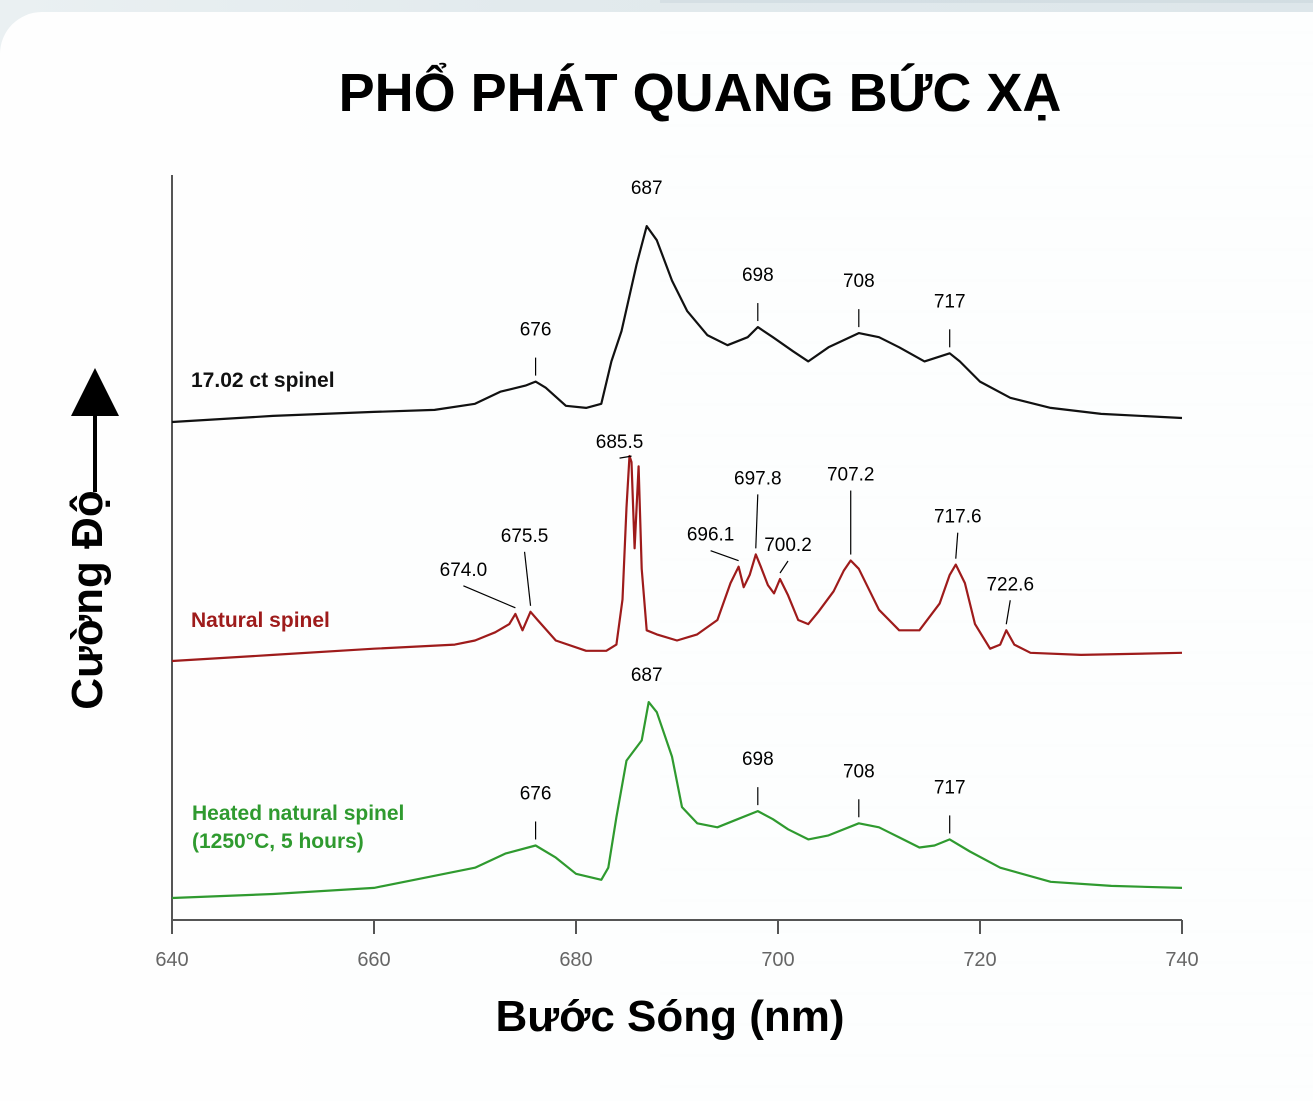 The image size is (1313, 1101). I want to click on x-tick-label: 640, so click(171, 960).